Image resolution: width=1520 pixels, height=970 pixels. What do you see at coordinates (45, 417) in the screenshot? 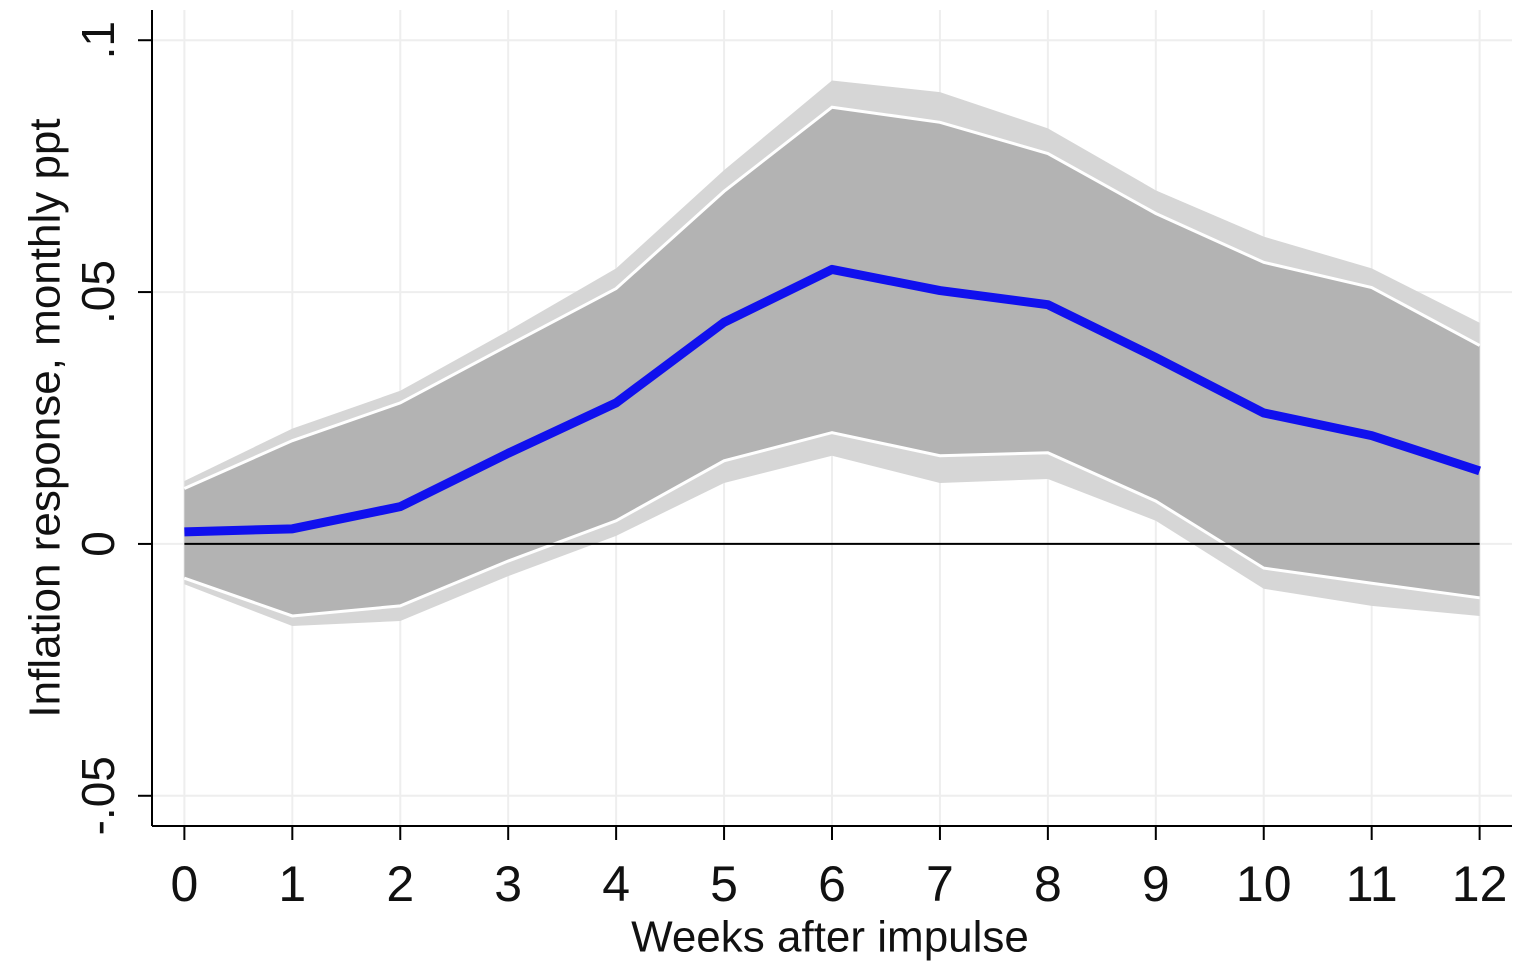
I see `y-axis-title: Inflation response, monthly ppt` at bounding box center [45, 417].